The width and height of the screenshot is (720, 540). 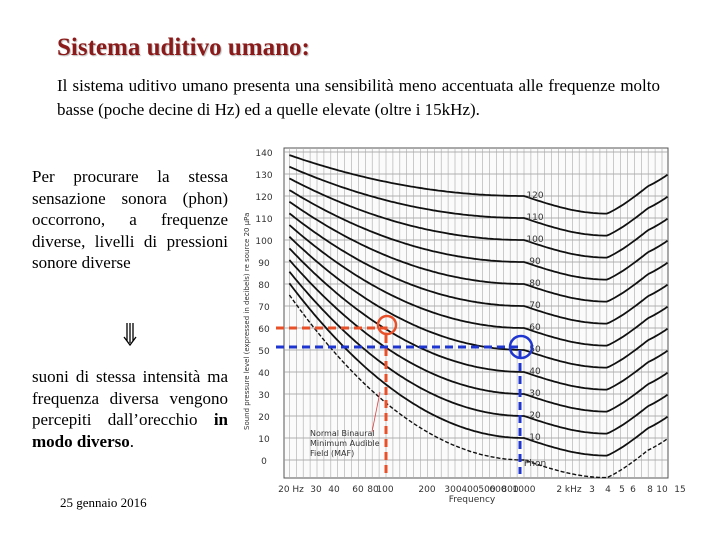 I want to click on y-tick-label: 50, so click(x=264, y=352).